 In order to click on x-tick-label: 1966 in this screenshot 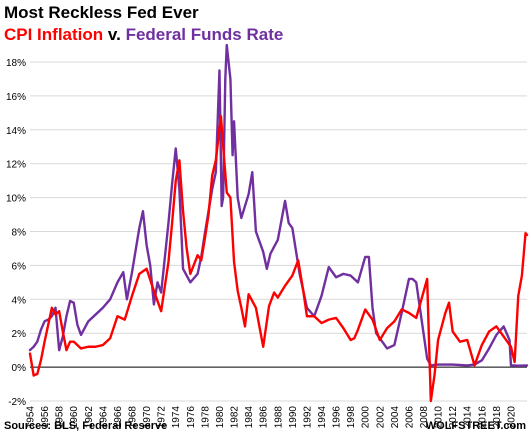, I will do `click(118, 417)`.